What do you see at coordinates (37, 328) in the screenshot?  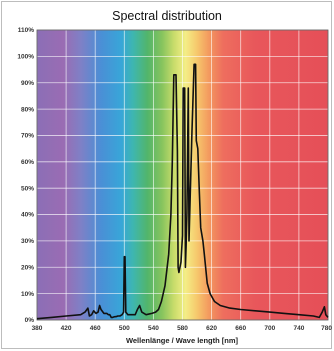 I see `x-tick-label: 380` at bounding box center [37, 328].